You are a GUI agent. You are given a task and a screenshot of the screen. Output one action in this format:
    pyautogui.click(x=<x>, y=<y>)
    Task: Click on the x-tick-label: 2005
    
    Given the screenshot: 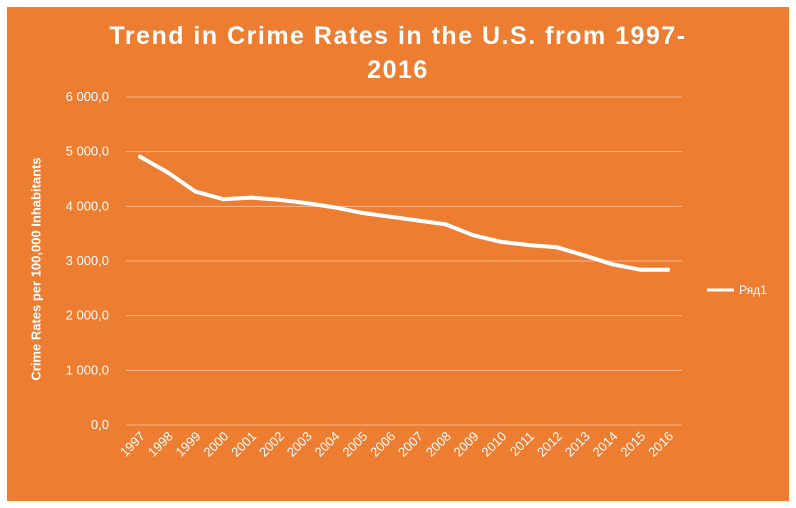 What is the action you would take?
    pyautogui.click(x=354, y=444)
    